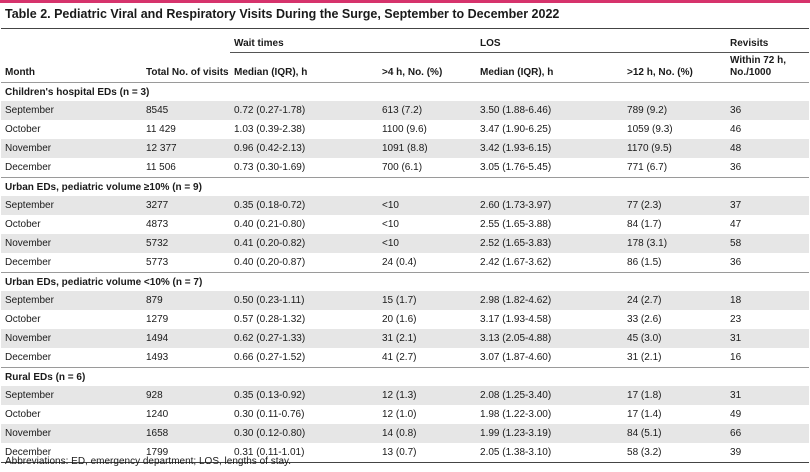 Image resolution: width=810 pixels, height=472 pixels. I want to click on cell-revisits: 48, so click(768, 148).